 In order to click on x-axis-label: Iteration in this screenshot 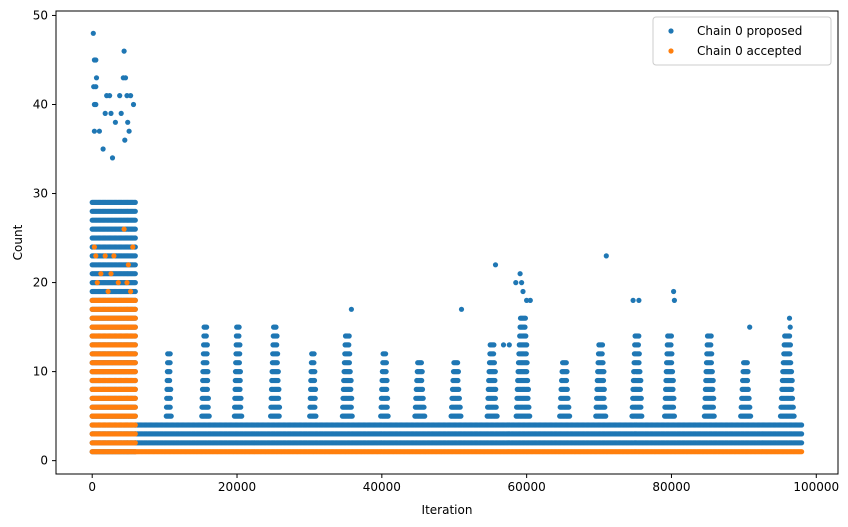, I will do `click(447, 510)`.